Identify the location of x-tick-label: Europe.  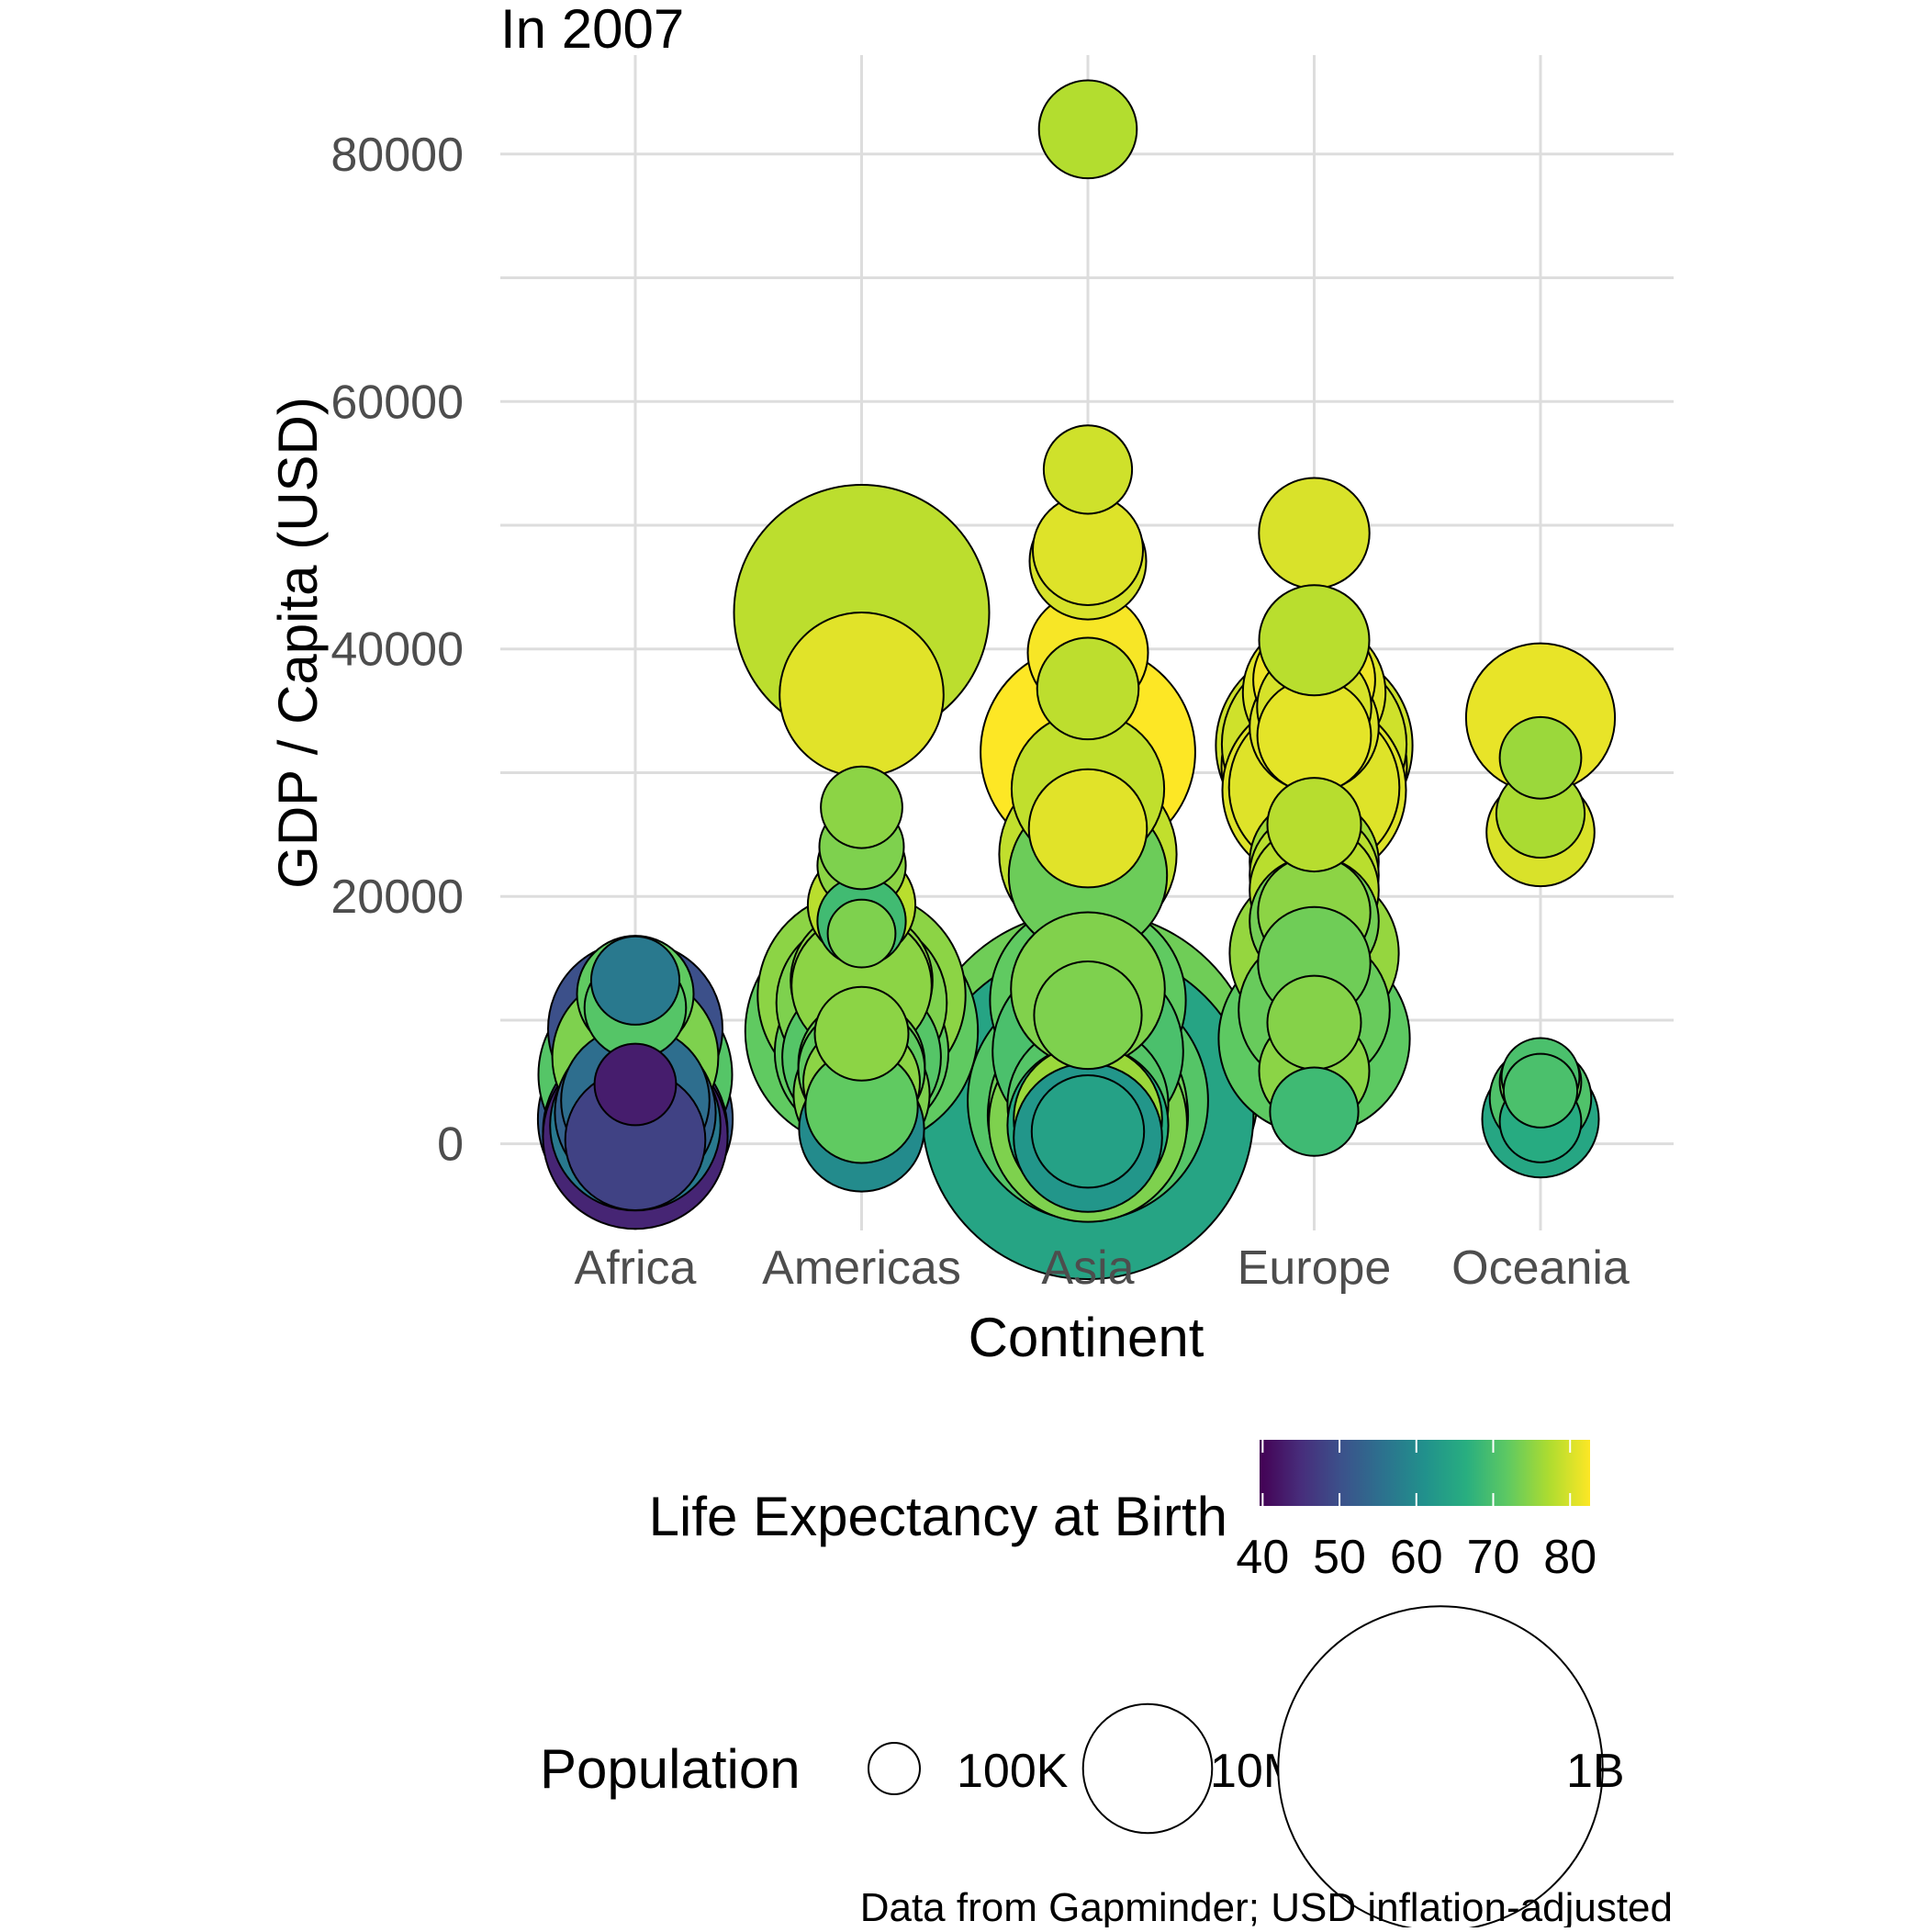
(1315, 1268).